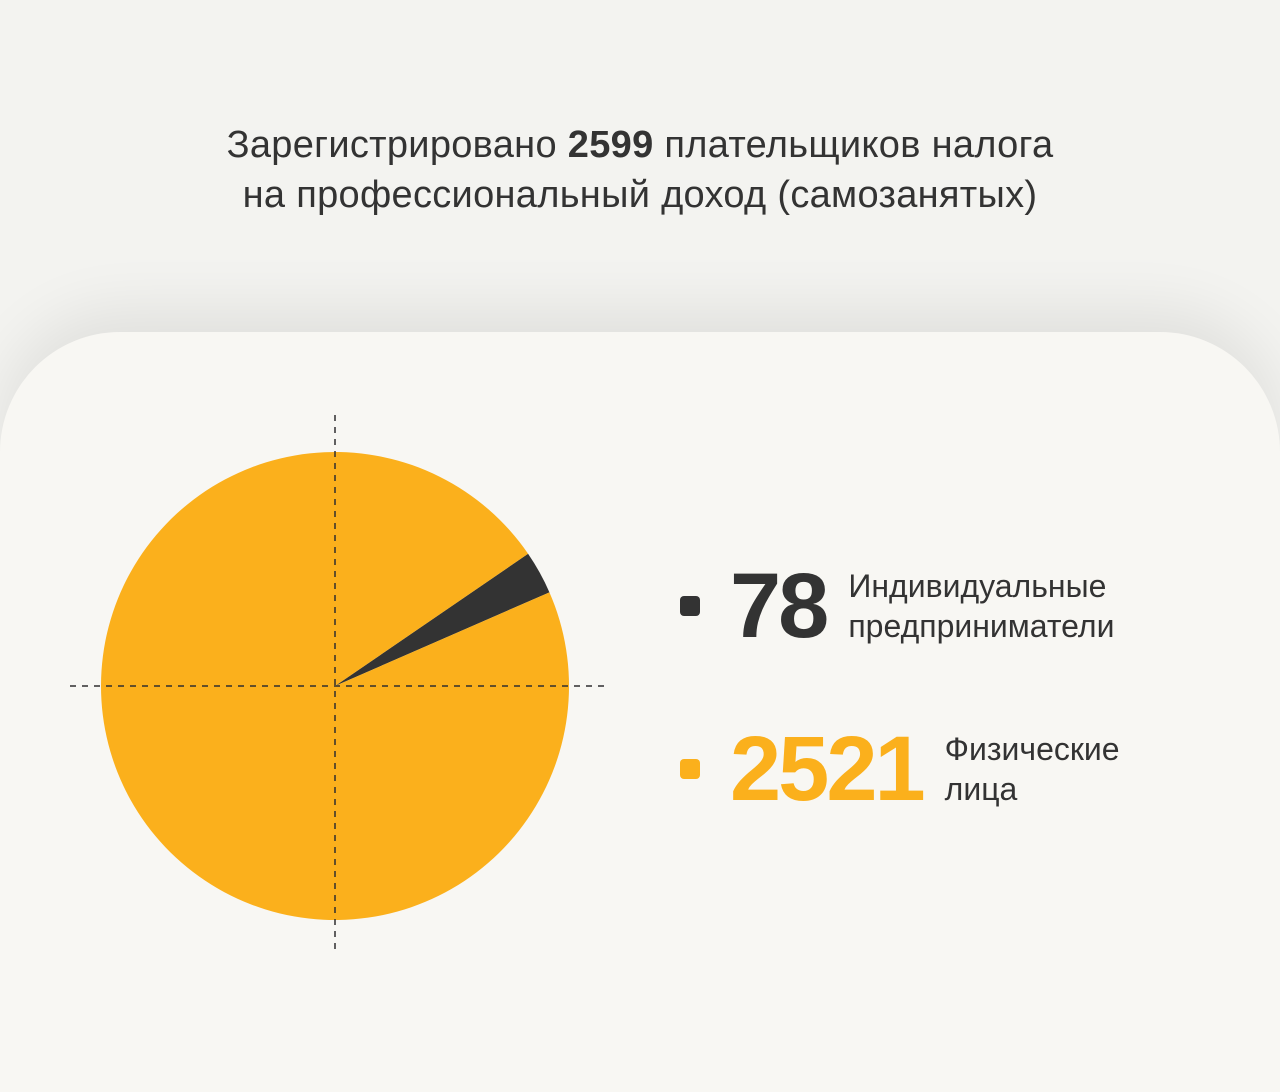  I want to click on title-text-end: плательщиков налога, so click(853, 145).